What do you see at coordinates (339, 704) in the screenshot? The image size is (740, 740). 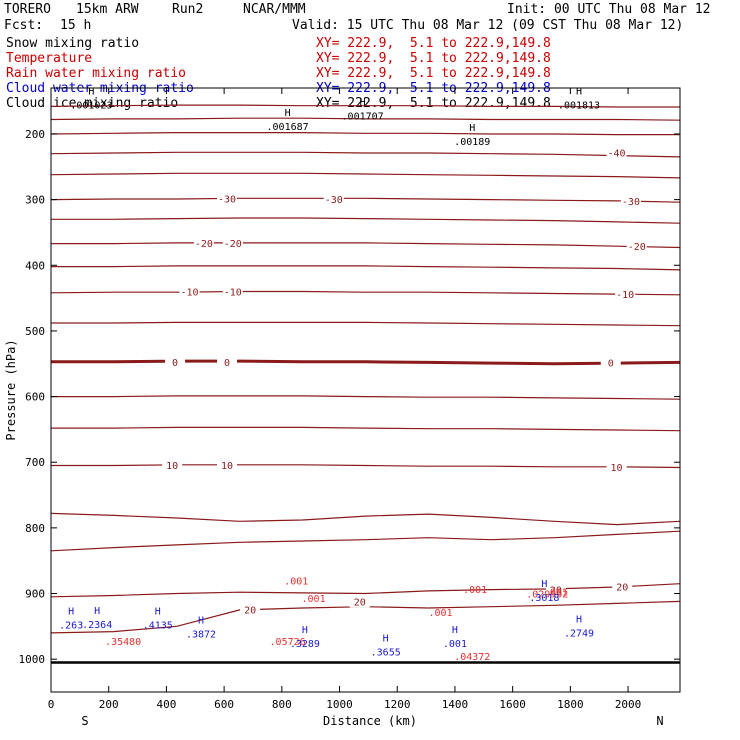 I see `x-tick-label: 1000` at bounding box center [339, 704].